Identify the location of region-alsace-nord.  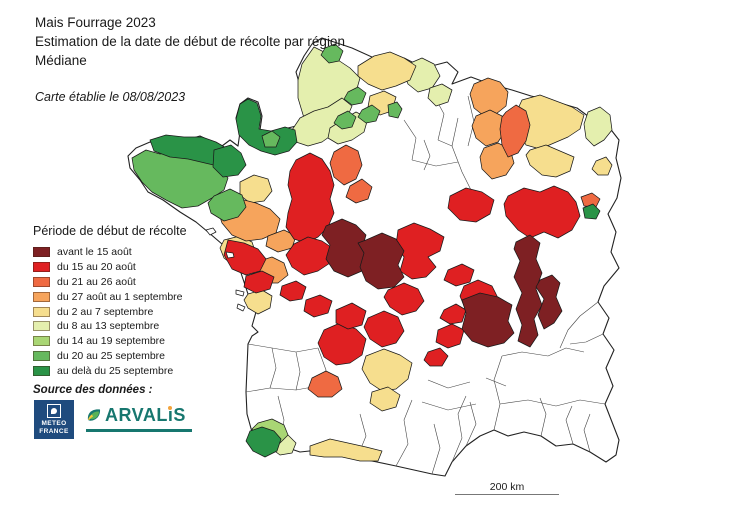
(598, 126).